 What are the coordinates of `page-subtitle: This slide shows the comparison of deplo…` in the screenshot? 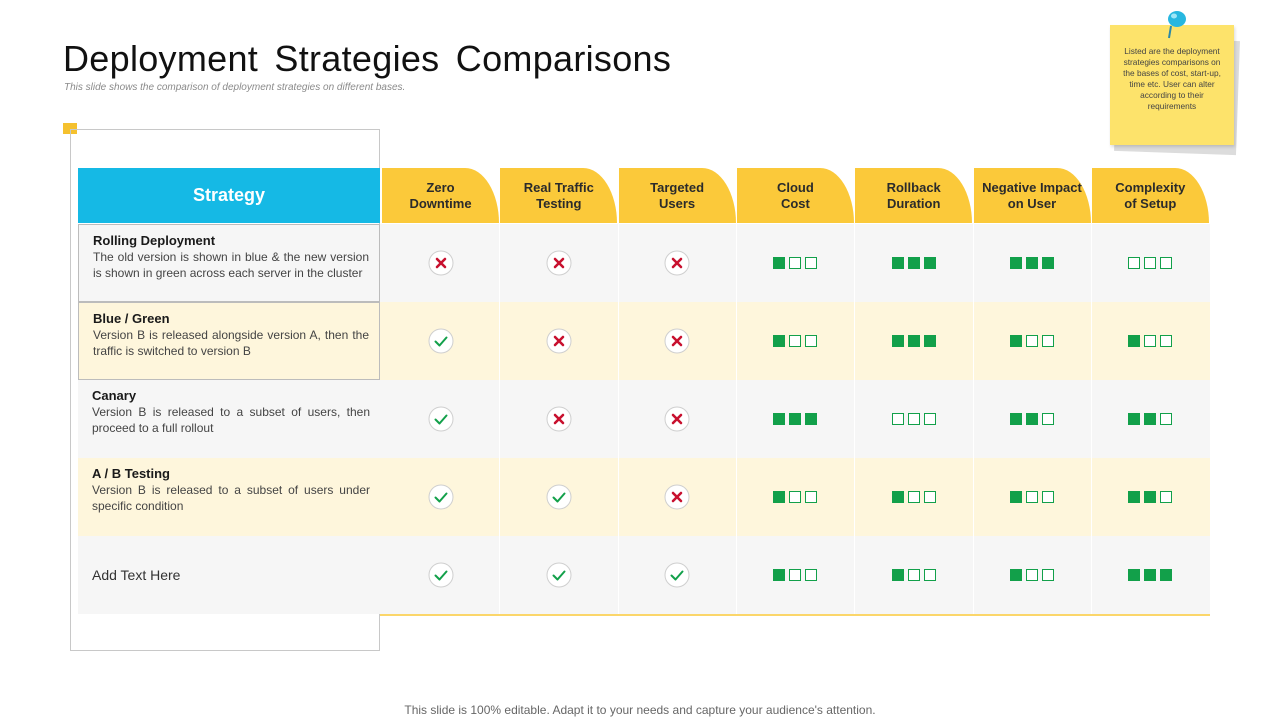 It's located at (235, 87).